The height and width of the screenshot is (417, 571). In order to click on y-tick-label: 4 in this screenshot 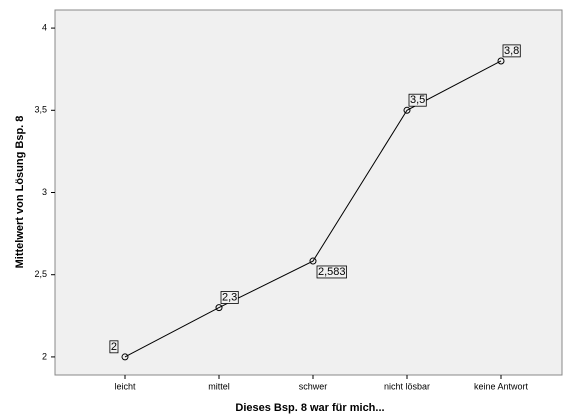, I will do `click(44, 27)`.